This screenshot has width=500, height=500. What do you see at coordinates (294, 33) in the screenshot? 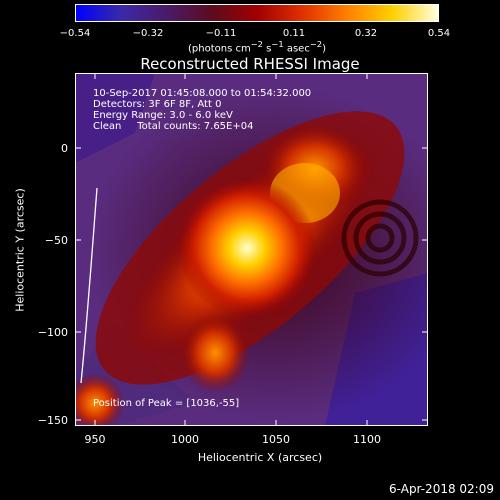
I see `colorbar-tick: 0.11` at bounding box center [294, 33].